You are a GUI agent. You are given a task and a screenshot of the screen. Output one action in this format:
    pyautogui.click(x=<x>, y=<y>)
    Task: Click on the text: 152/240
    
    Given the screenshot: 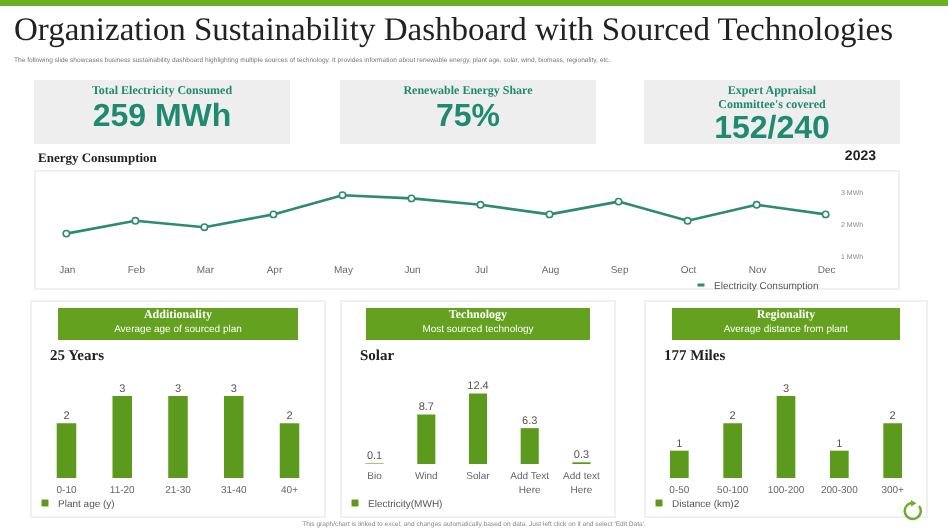 What is the action you would take?
    pyautogui.click(x=772, y=129)
    